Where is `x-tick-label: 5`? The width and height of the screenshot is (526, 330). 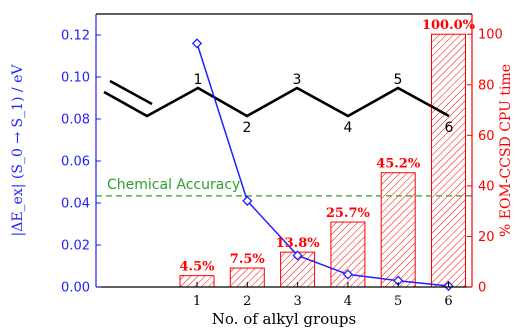
x-tick-label: 5 is located at coordinates (398, 301).